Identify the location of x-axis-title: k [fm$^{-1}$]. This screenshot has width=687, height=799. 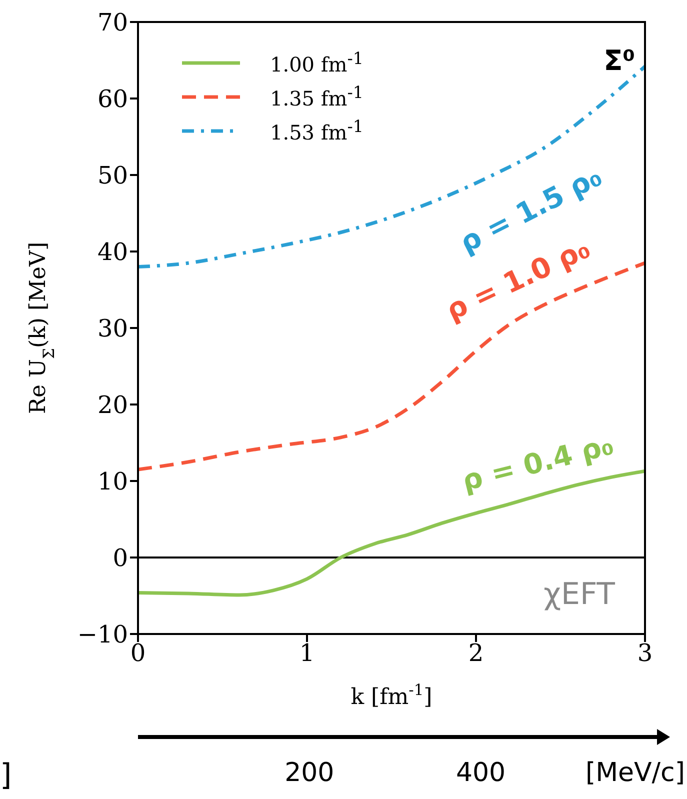
(391, 695).